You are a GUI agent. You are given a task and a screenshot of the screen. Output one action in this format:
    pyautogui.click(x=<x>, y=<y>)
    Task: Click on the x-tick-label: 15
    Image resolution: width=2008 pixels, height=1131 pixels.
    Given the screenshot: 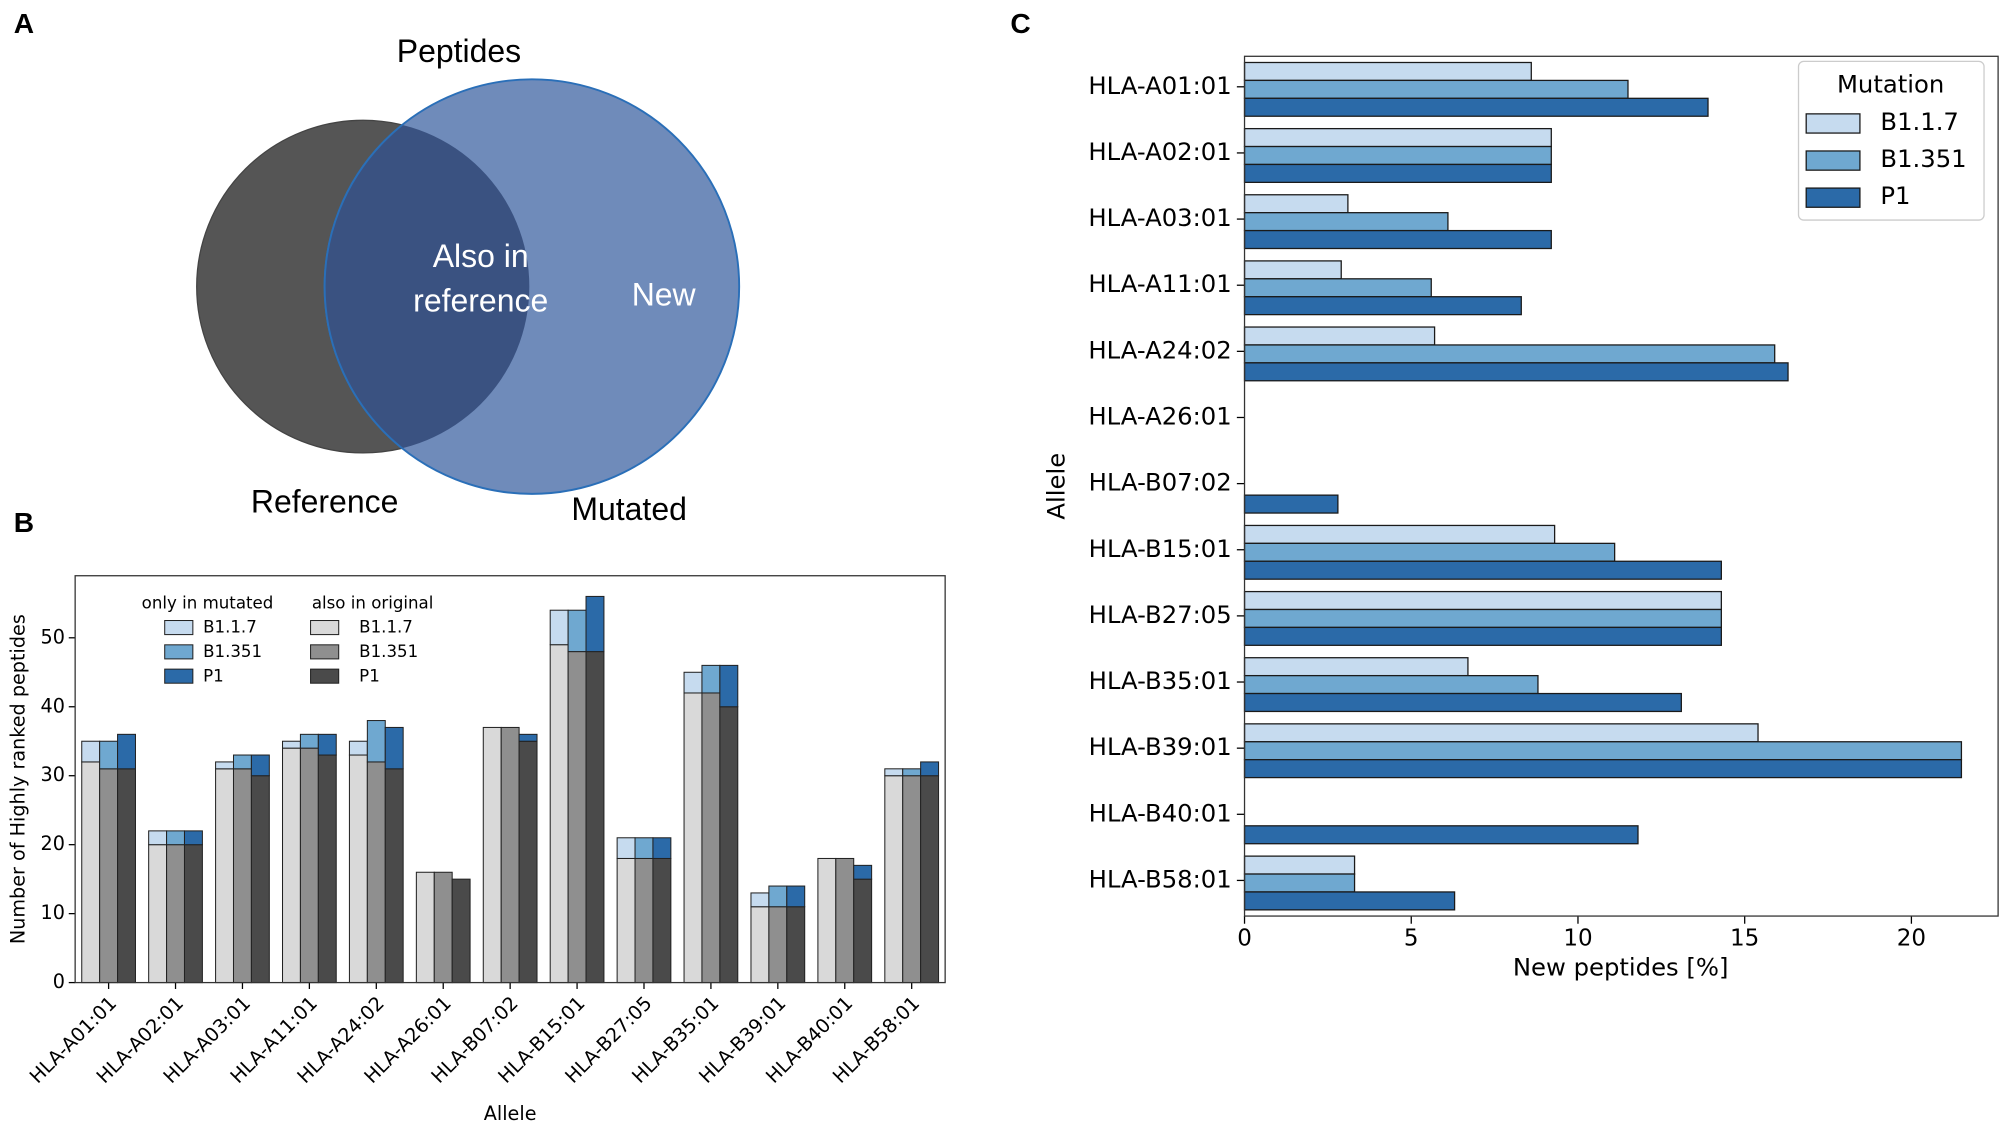 What is the action you would take?
    pyautogui.click(x=1744, y=939)
    